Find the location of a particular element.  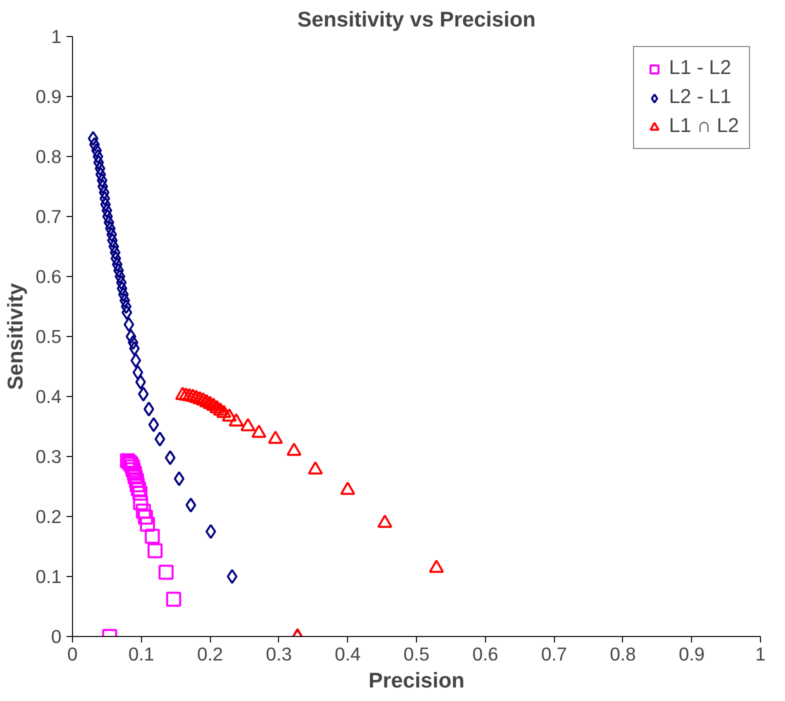

x-tick-label: 0.4 is located at coordinates (347, 654).